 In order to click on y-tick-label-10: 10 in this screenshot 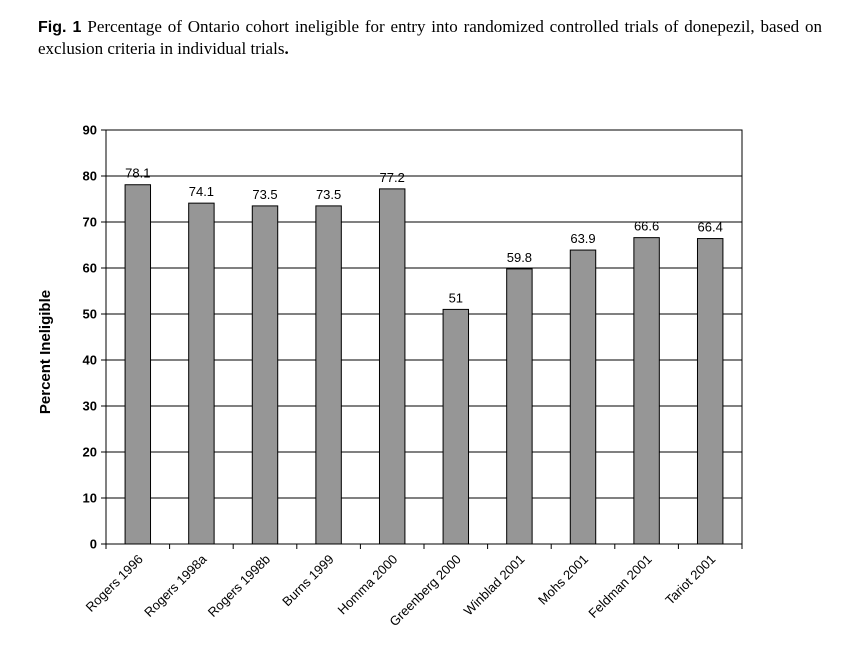, I will do `click(90, 498)`.